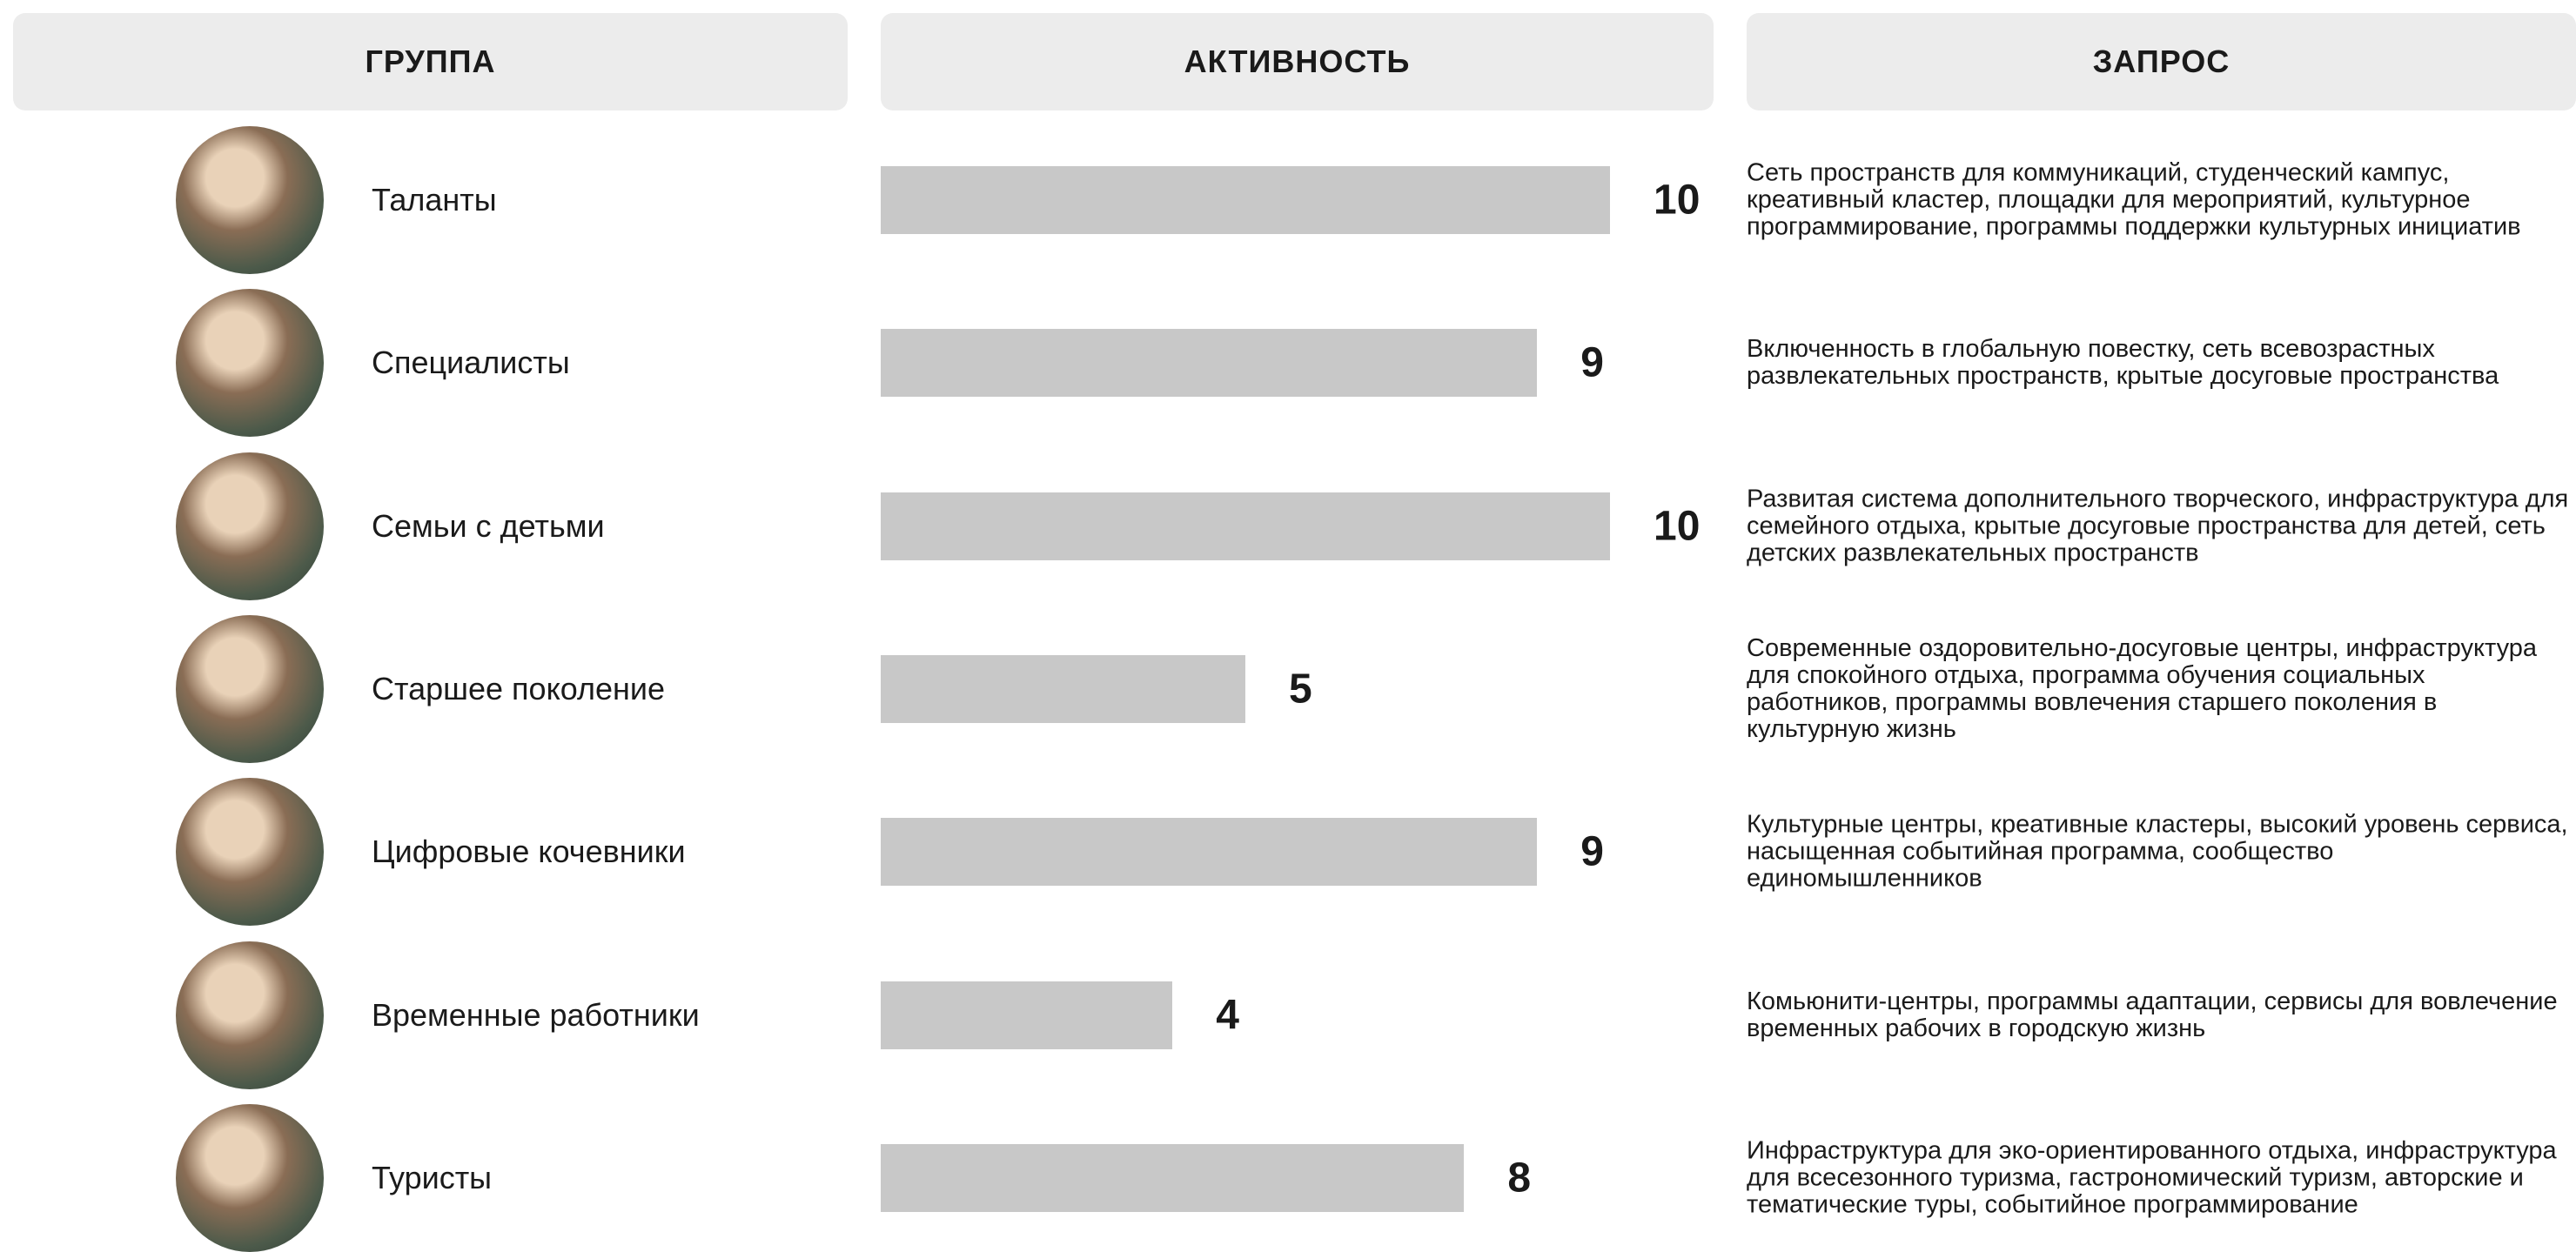  I want to click on group-name: Туристы, so click(432, 1177).